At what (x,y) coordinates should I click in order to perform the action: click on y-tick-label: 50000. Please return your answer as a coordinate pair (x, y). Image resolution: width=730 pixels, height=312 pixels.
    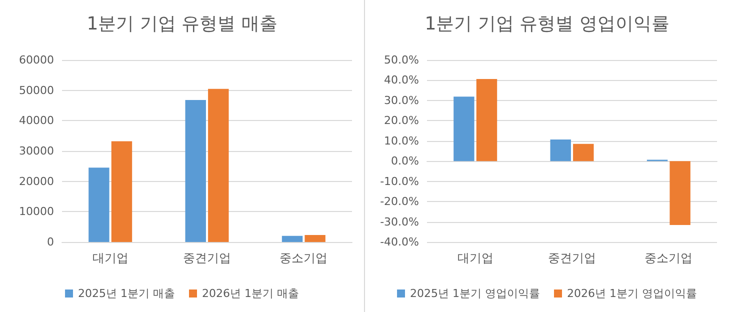
    Looking at the image, I should click on (36, 90).